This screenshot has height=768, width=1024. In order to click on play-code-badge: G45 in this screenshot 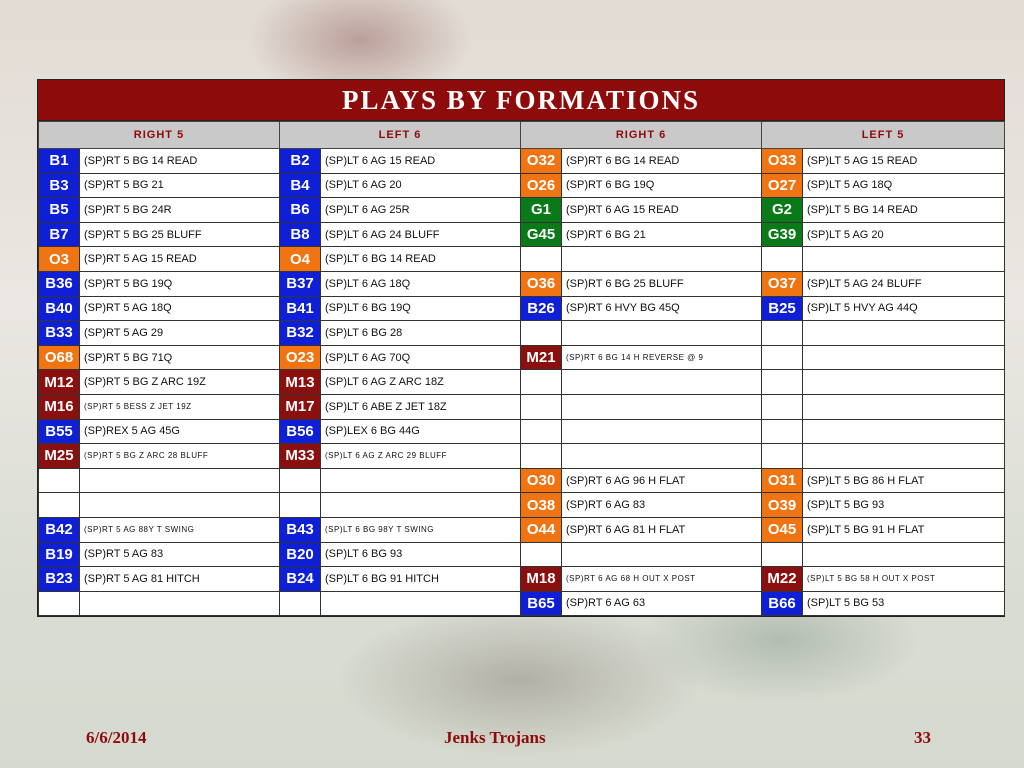, I will do `click(541, 234)`.